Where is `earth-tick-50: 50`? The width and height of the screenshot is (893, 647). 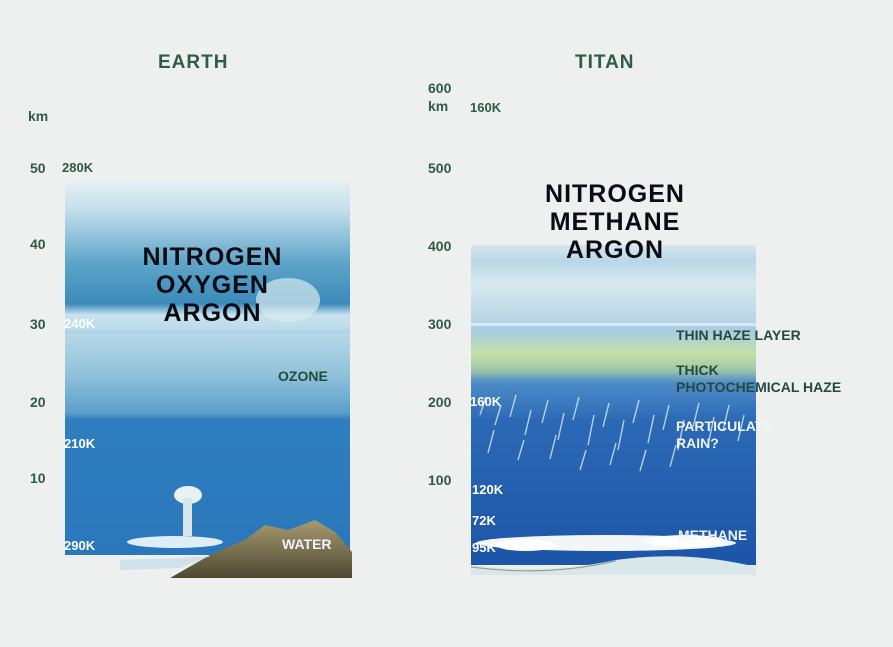
earth-tick-50: 50 is located at coordinates (38, 168).